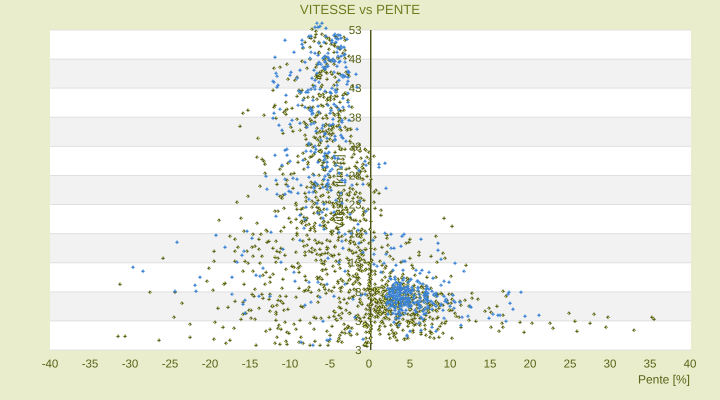 The height and width of the screenshot is (400, 720). Describe the element at coordinates (355, 118) in the screenshot. I see `svg-text: 38` at that location.